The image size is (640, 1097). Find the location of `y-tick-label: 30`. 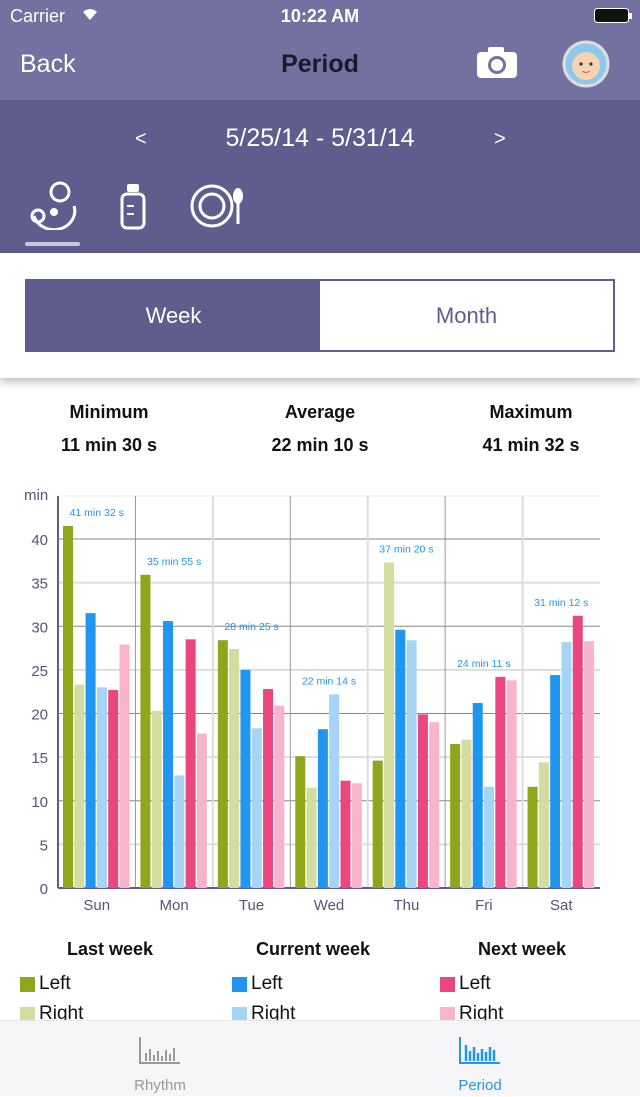

y-tick-label: 30 is located at coordinates (39, 627).